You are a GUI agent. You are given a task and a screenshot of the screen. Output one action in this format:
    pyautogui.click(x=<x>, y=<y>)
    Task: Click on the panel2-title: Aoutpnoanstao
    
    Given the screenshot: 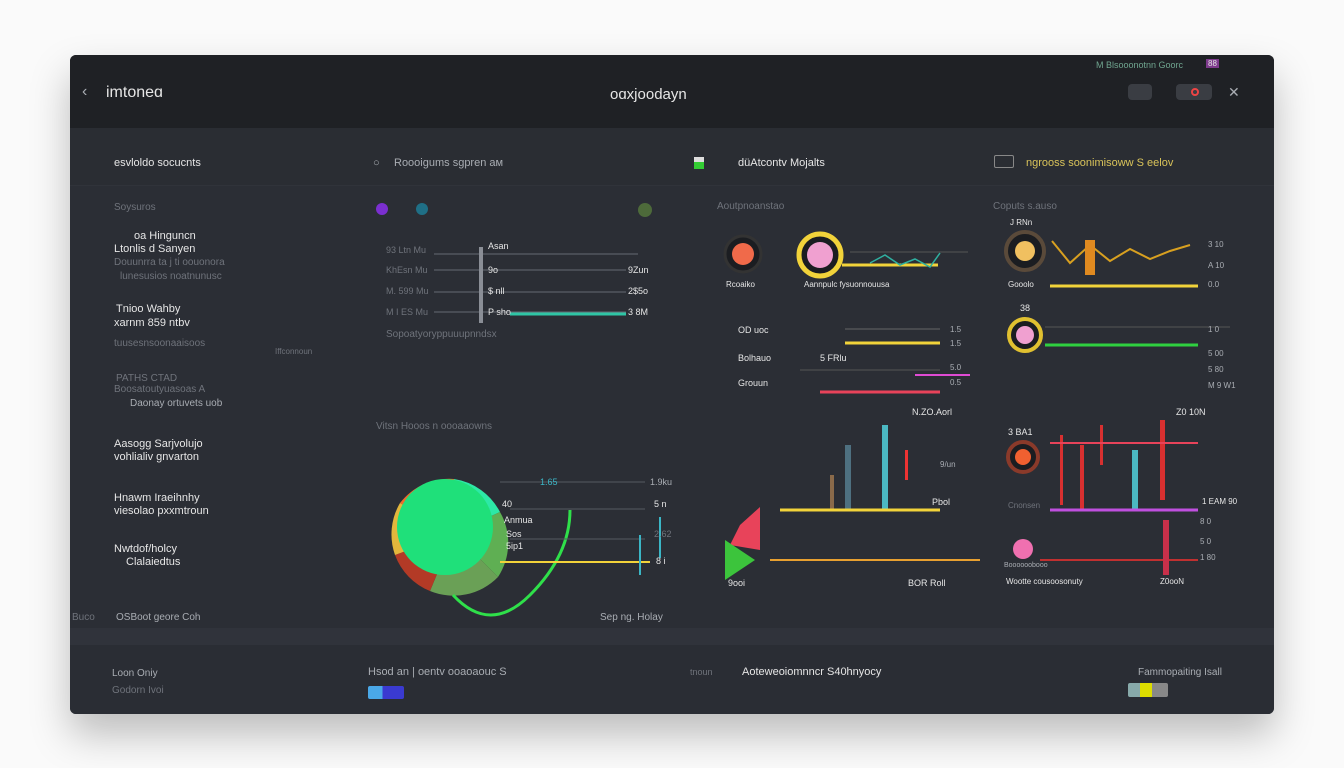 What is the action you would take?
    pyautogui.click(x=751, y=206)
    